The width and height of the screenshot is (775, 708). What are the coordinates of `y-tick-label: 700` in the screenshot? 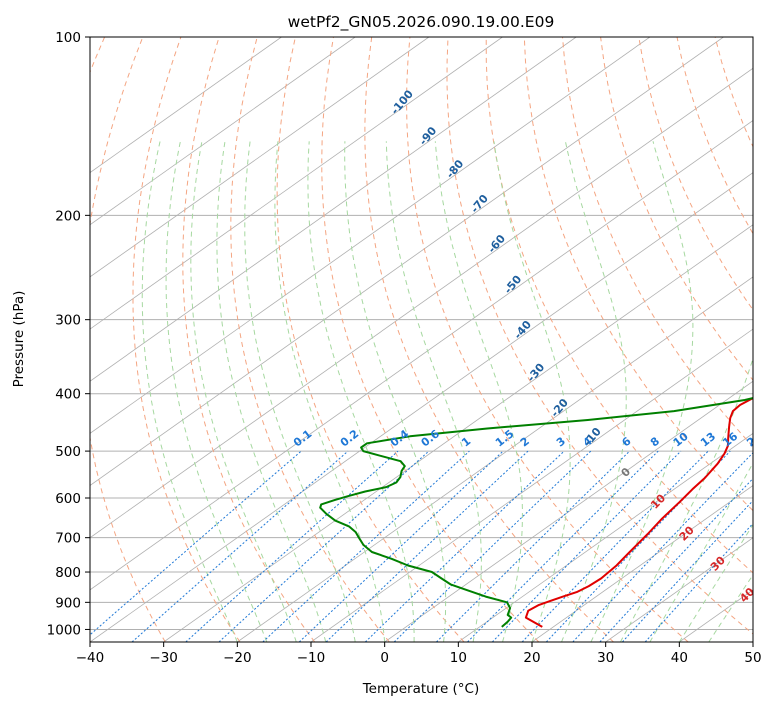 It's located at (68, 539).